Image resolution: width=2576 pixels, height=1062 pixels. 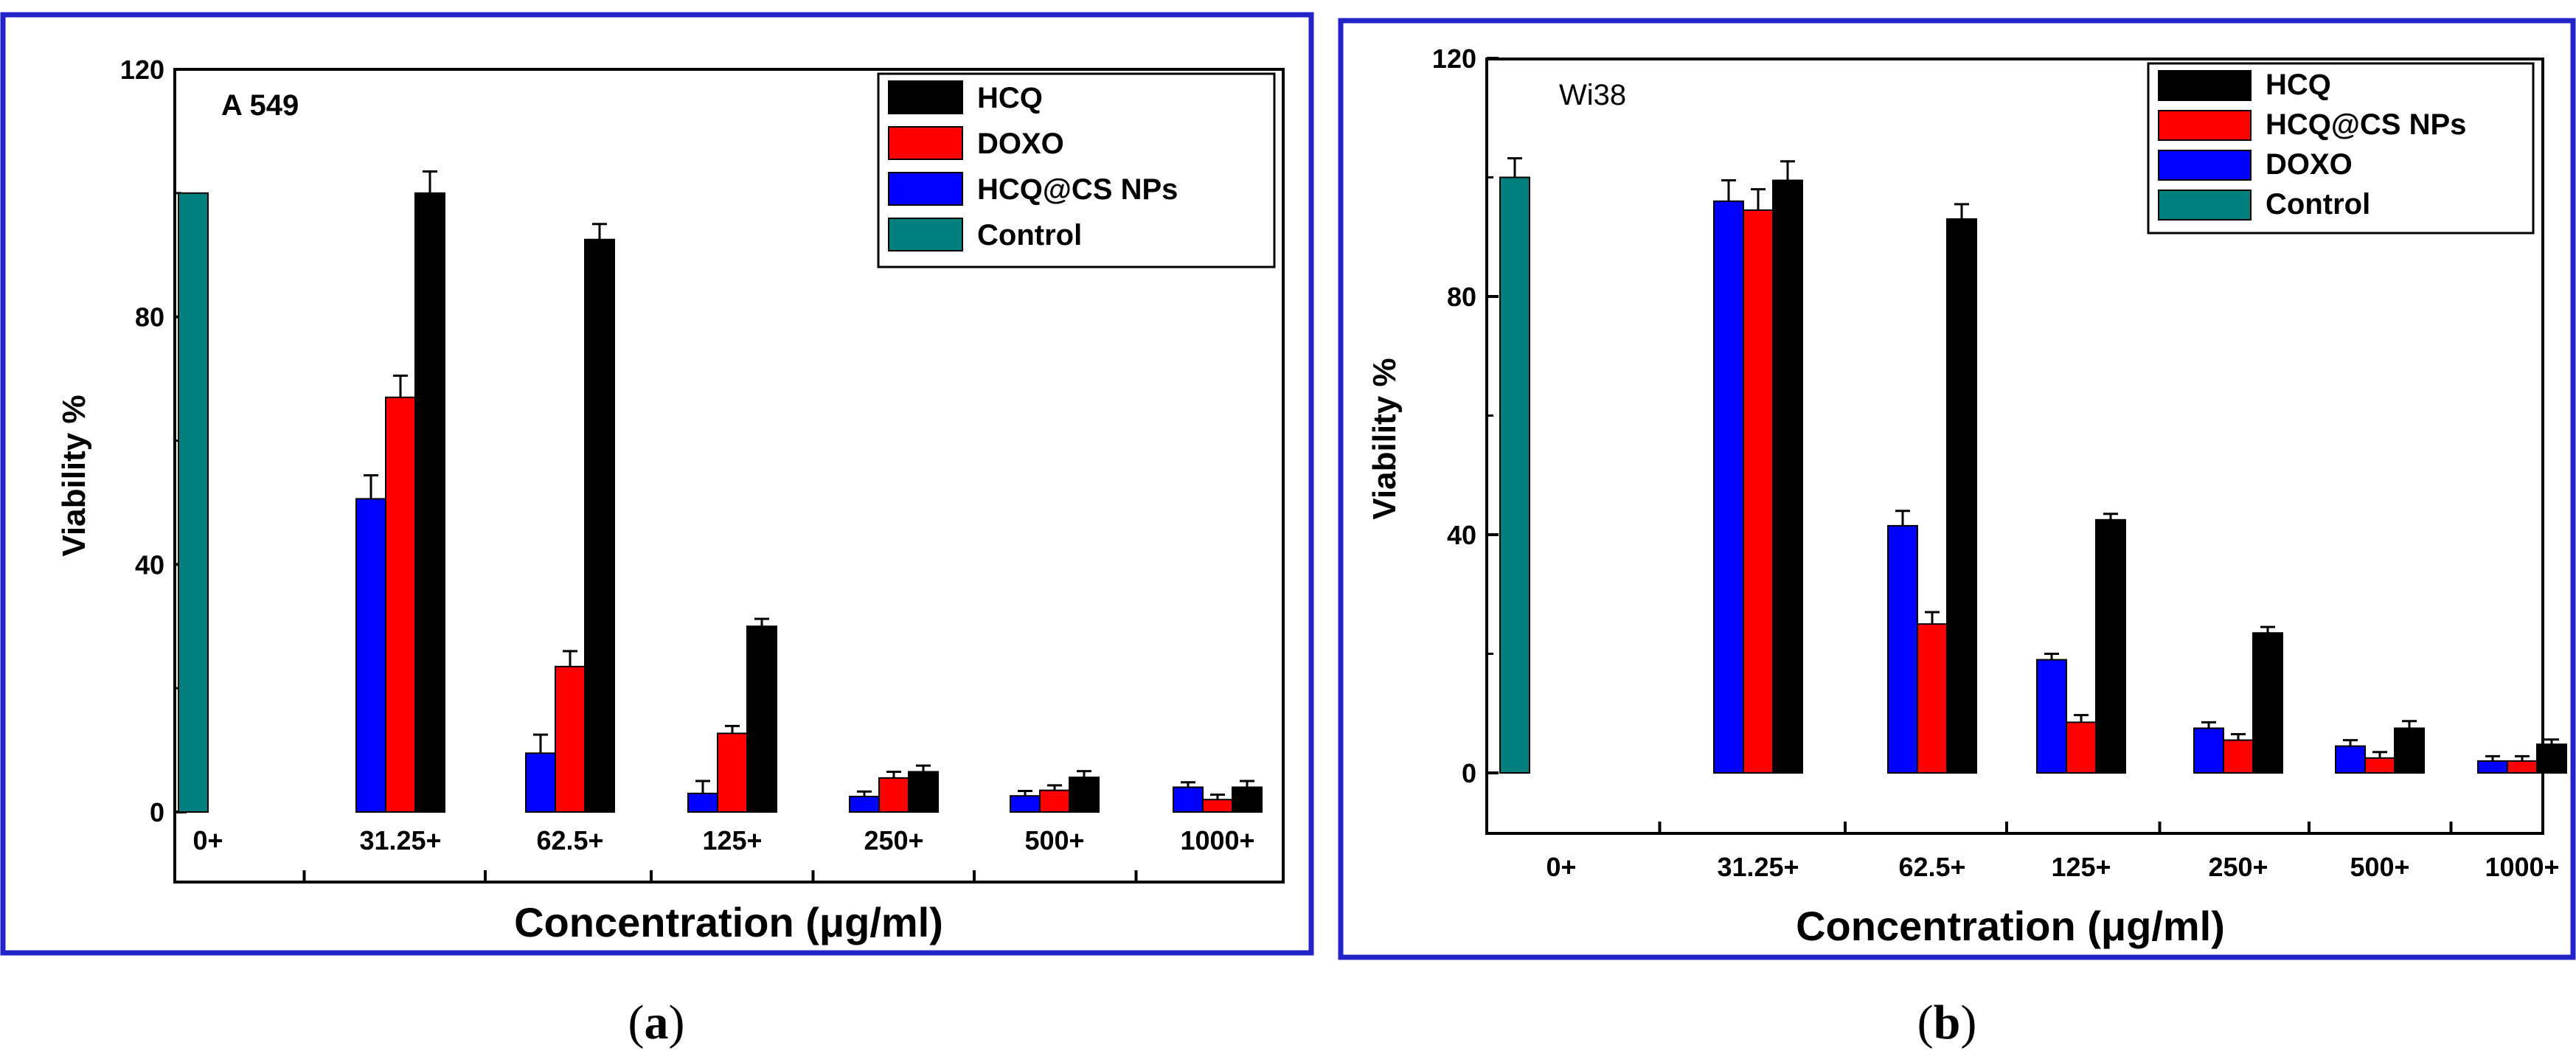 What do you see at coordinates (1947, 1023) in the screenshot?
I see `panel-b-caption: (b)` at bounding box center [1947, 1023].